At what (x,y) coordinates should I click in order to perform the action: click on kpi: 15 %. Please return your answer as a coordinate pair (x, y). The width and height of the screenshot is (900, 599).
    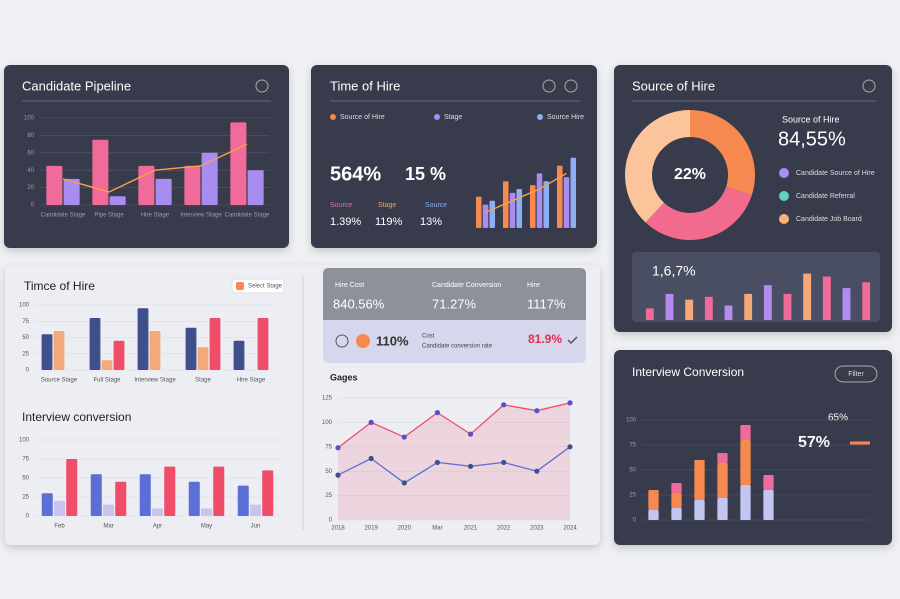
    Looking at the image, I should click on (425, 174).